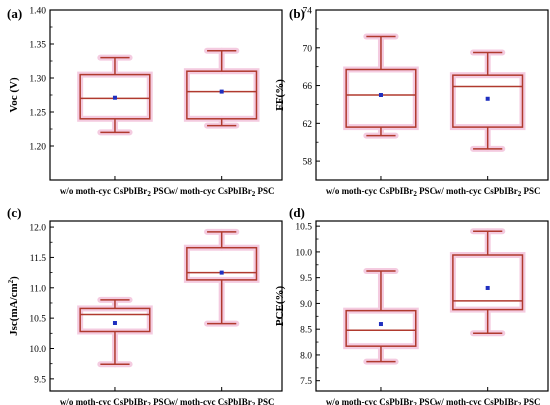 The image size is (550, 405). What do you see at coordinates (308, 49) in the screenshot?
I see `y-tick-label: 70` at bounding box center [308, 49].